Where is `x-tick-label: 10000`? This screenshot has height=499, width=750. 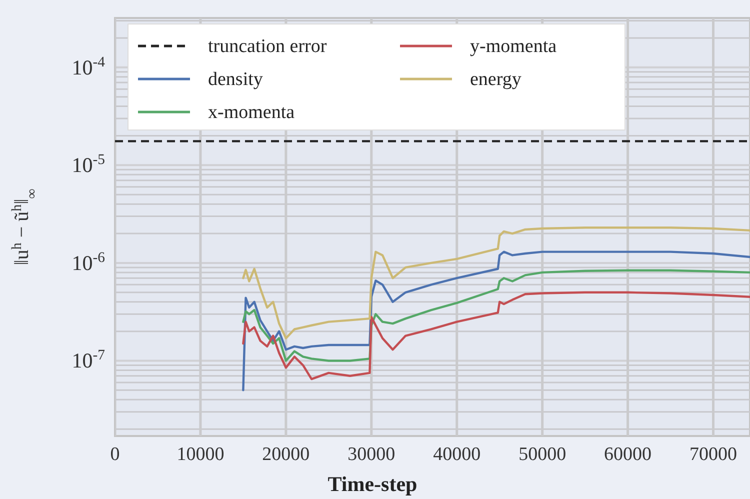
x-tick-label: 10000 is located at coordinates (200, 454).